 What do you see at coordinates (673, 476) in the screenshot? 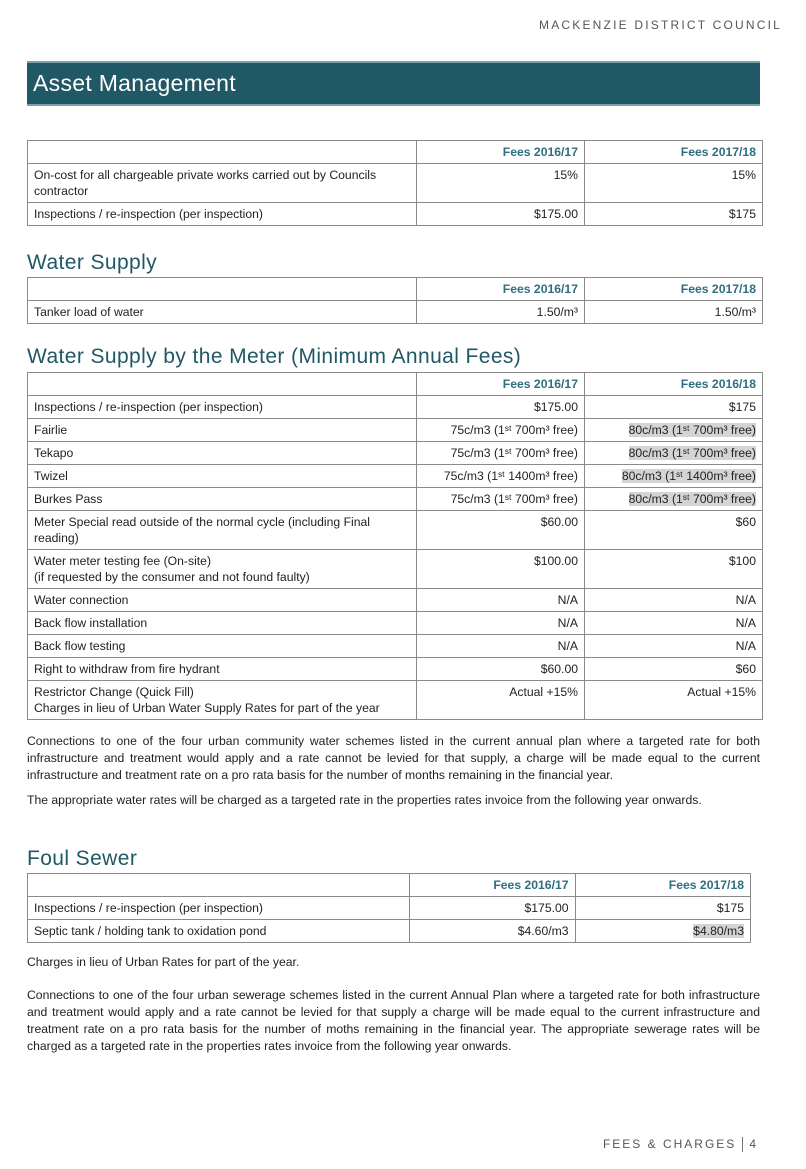
I see `fee-current: 80c/m3 (1ˢᵗ 1400m³ free)` at bounding box center [673, 476].